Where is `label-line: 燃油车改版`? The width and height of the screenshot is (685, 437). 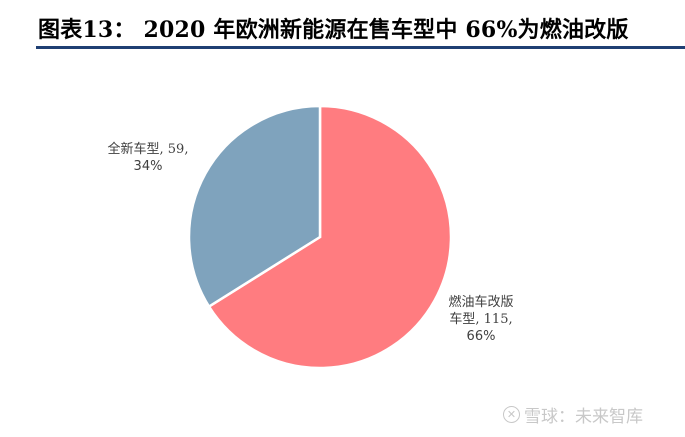 label-line: 燃油车改版 is located at coordinates (481, 302).